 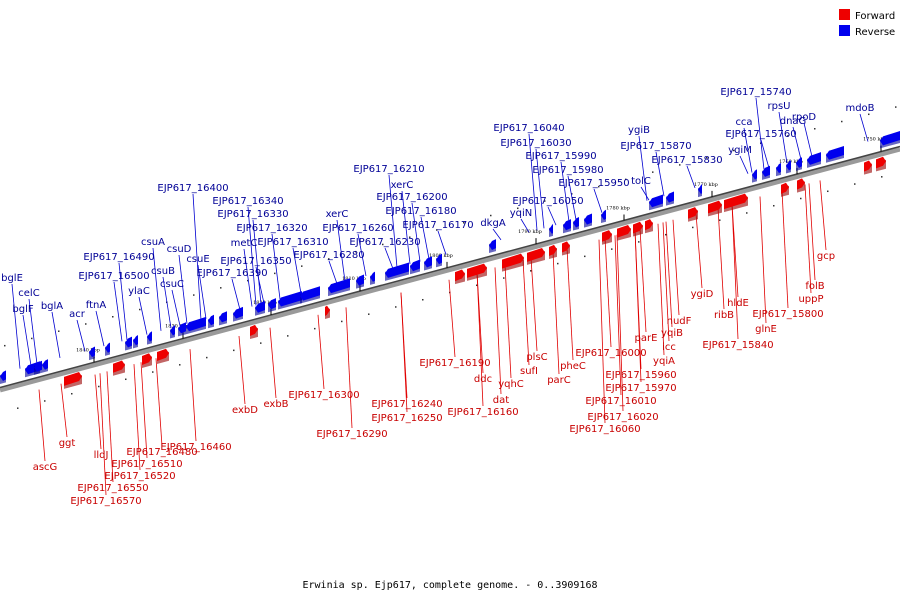 What do you see at coordinates (247, 201) in the screenshot?
I see `gene-label-ejp617-16340: EJP617_16340` at bounding box center [247, 201].